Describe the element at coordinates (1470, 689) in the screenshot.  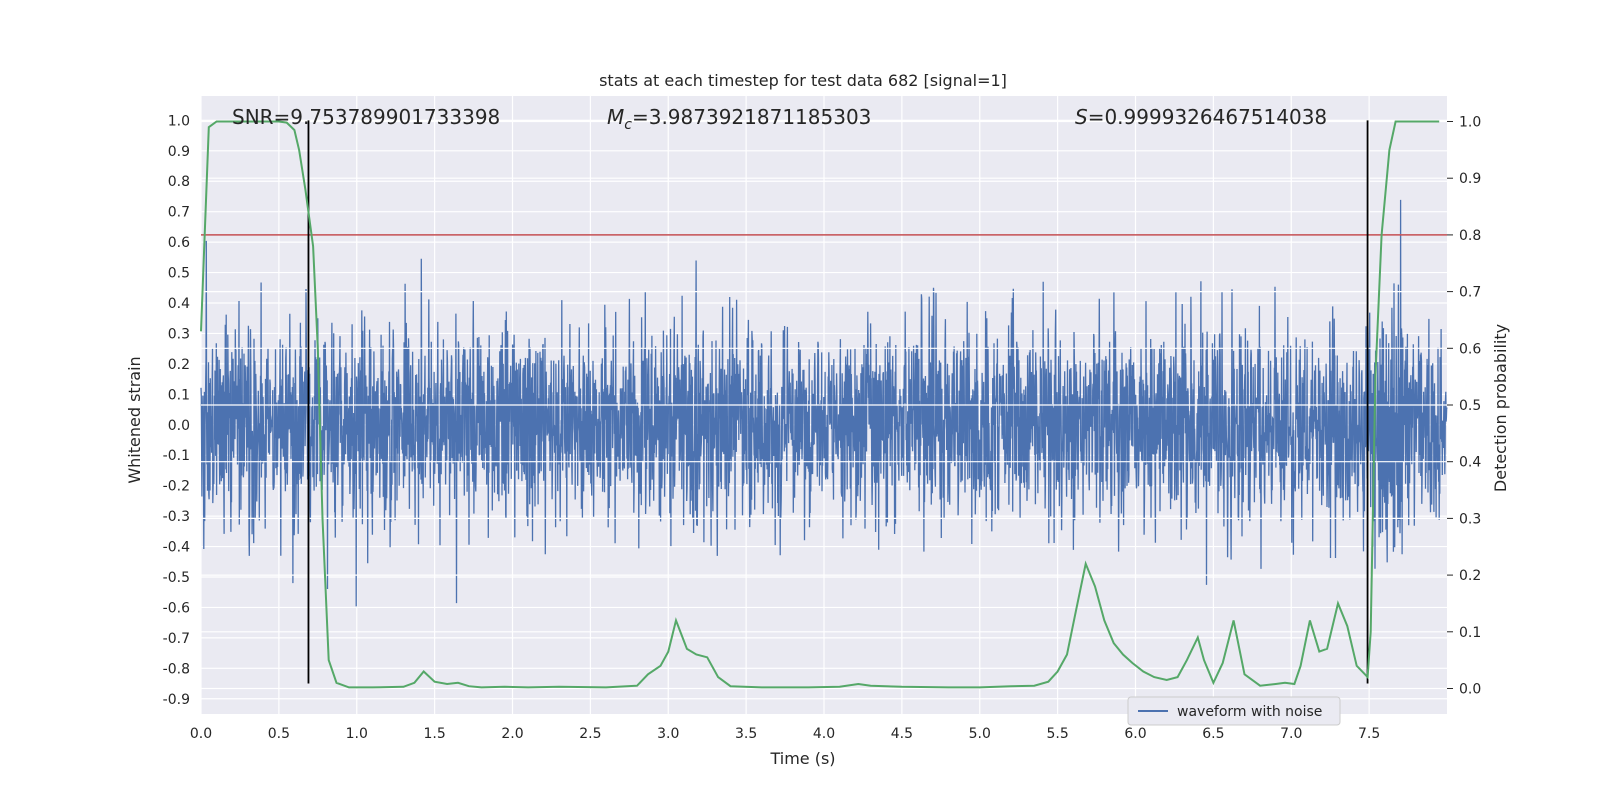
I see `y2-tick-label: 0.0` at that location.